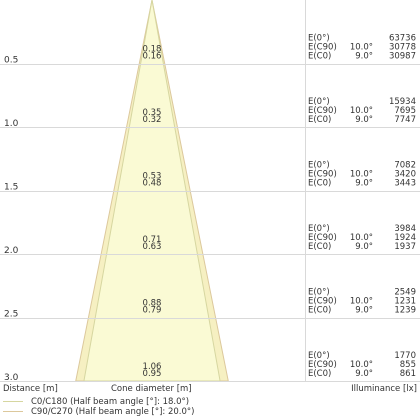 The height and width of the screenshot is (420, 420). What do you see at coordinates (402, 48) in the screenshot?
I see `illuminance-c90-value: 30778` at bounding box center [402, 48].